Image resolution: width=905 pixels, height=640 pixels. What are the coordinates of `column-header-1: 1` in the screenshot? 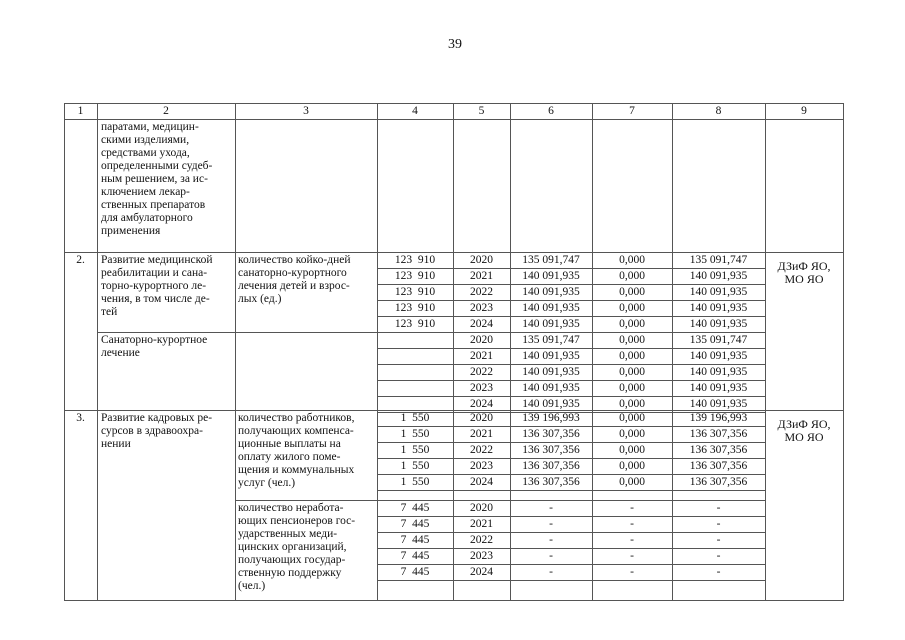 It's located at (80, 111).